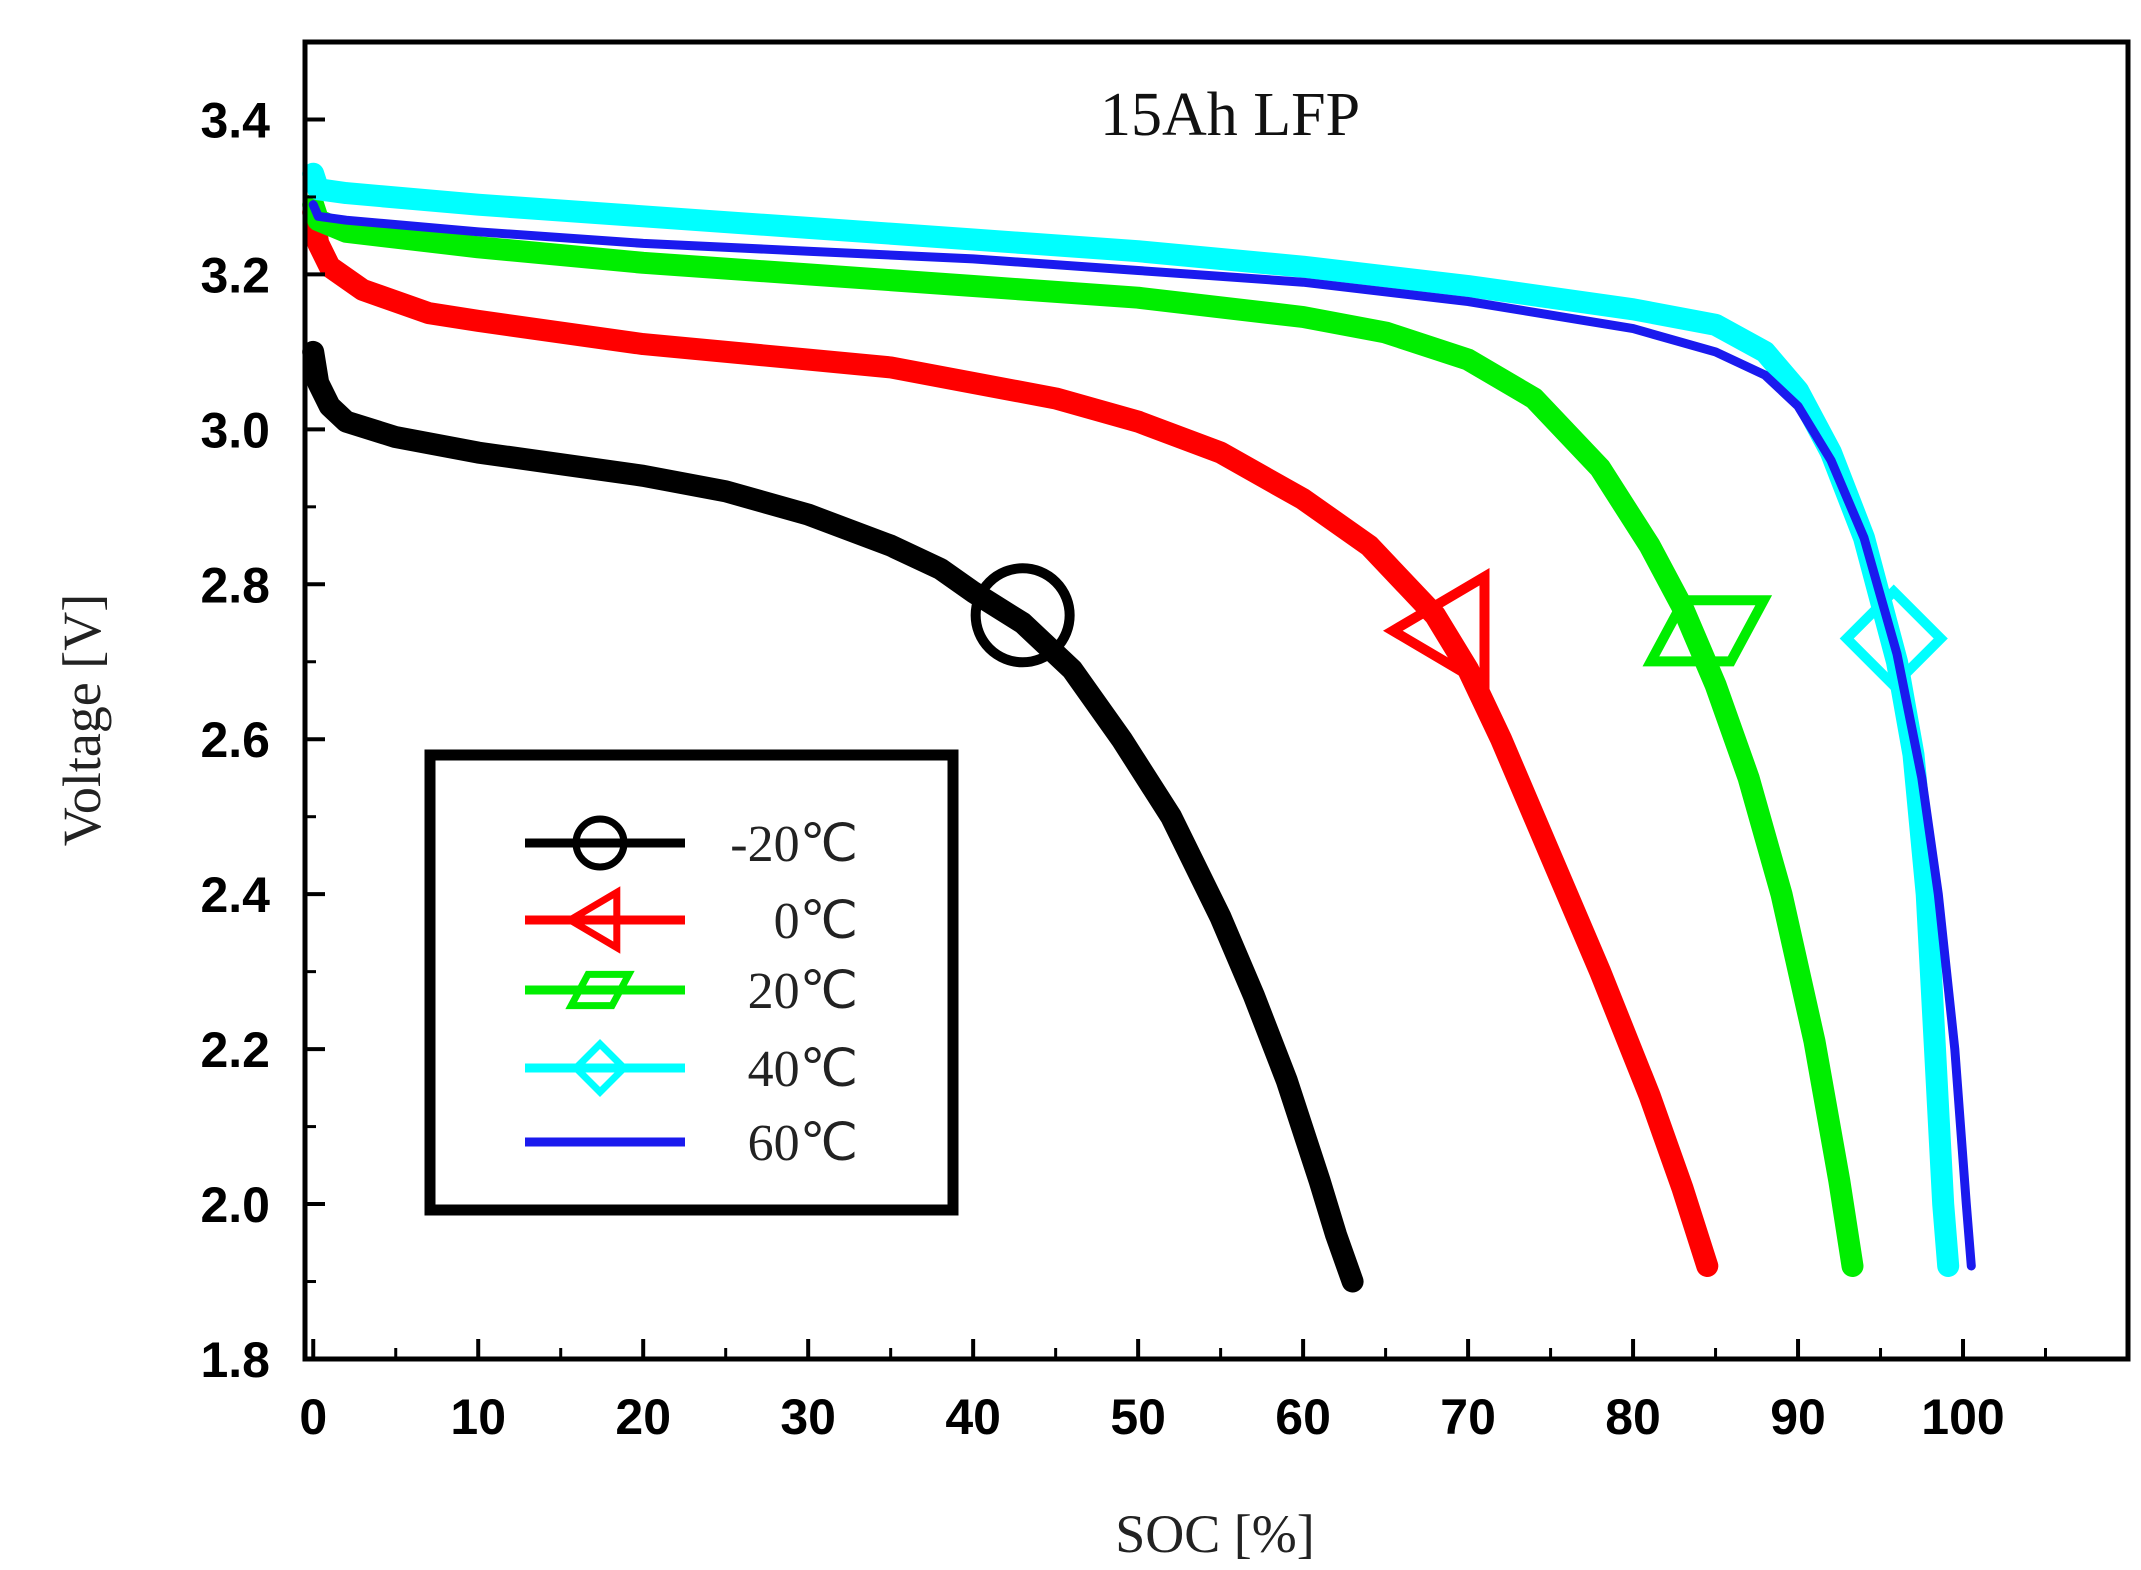 The width and height of the screenshot is (2141, 1570). Describe the element at coordinates (816, 921) in the screenshot. I see `legend-label: 0℃` at that location.